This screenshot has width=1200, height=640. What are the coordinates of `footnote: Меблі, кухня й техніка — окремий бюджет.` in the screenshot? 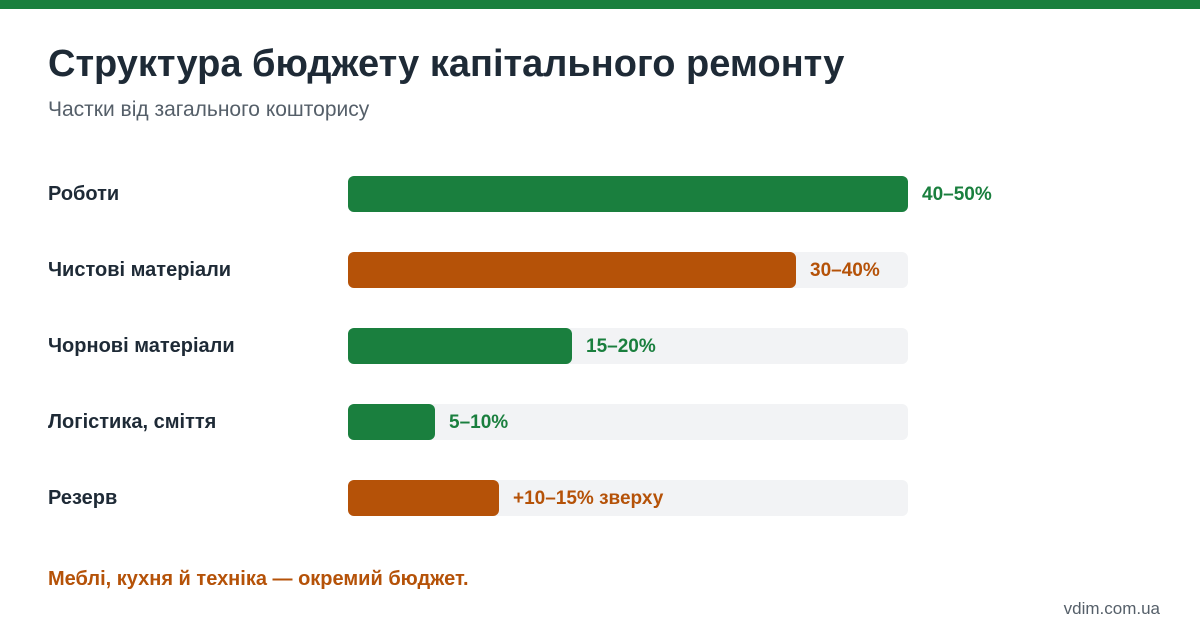 It's located at (258, 579).